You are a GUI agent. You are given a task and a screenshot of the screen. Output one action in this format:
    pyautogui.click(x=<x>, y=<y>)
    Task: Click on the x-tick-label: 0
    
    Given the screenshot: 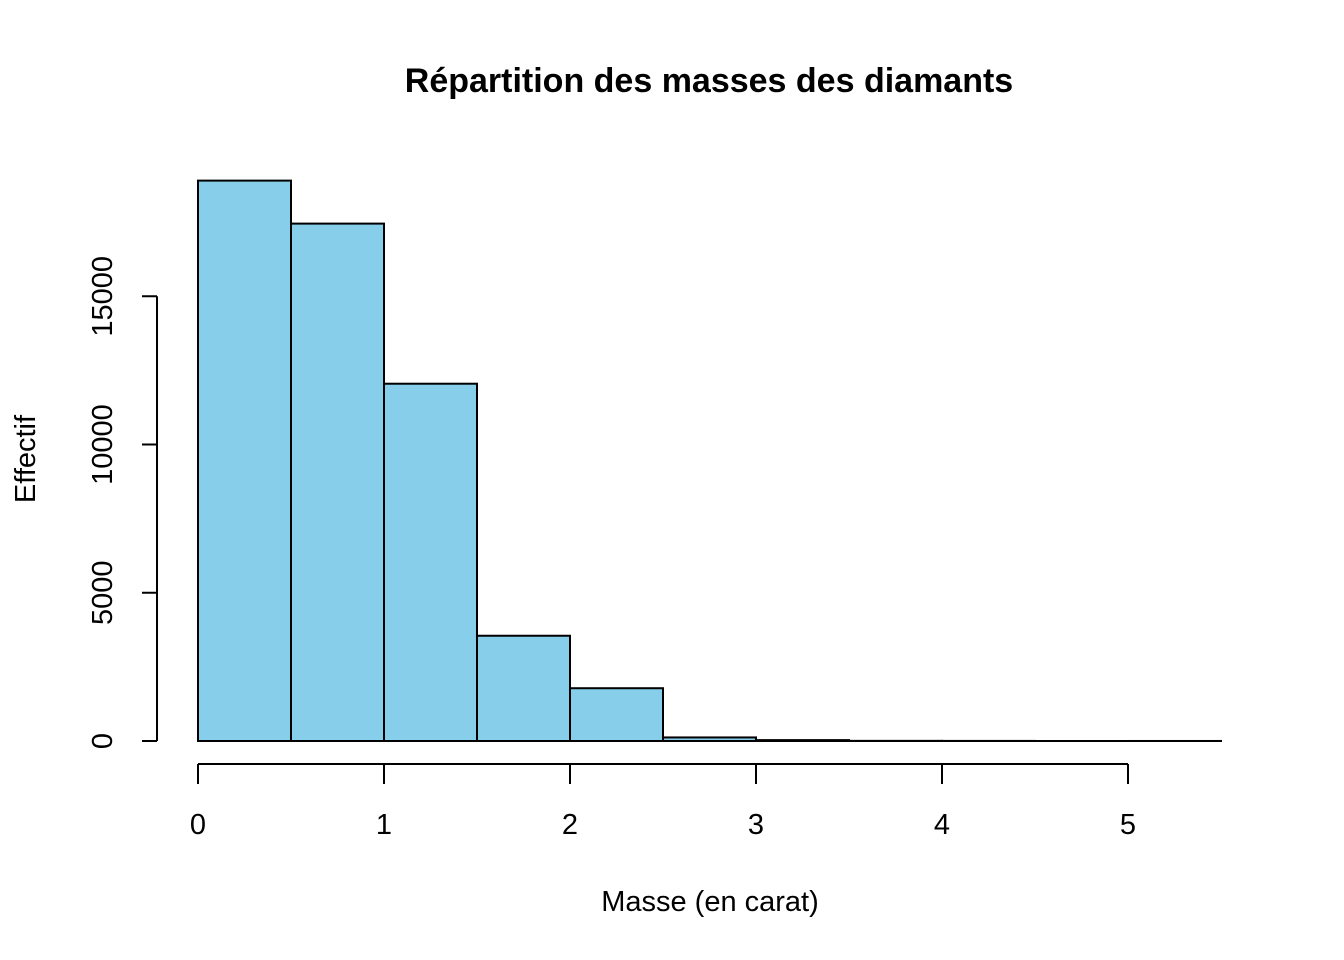 What is the action you would take?
    pyautogui.click(x=198, y=825)
    